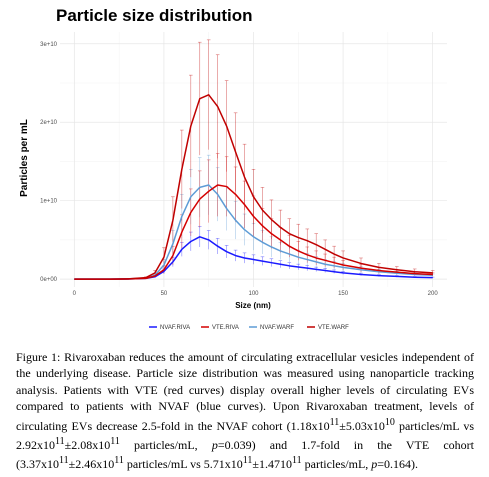 This screenshot has height=477, width=489. I want to click on legend-label: NVAF.RIVA, so click(175, 328).